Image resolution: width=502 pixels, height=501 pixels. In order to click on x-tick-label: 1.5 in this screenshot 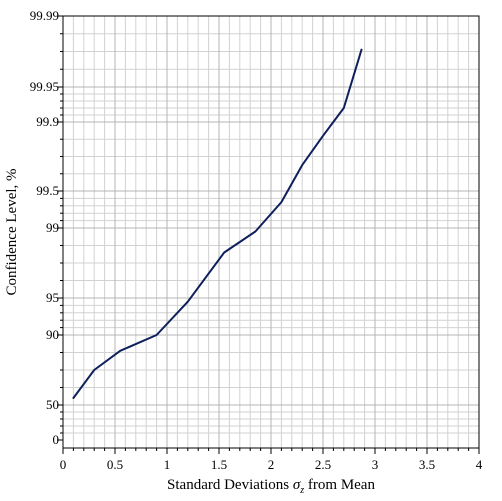, I will do `click(219, 464)`.